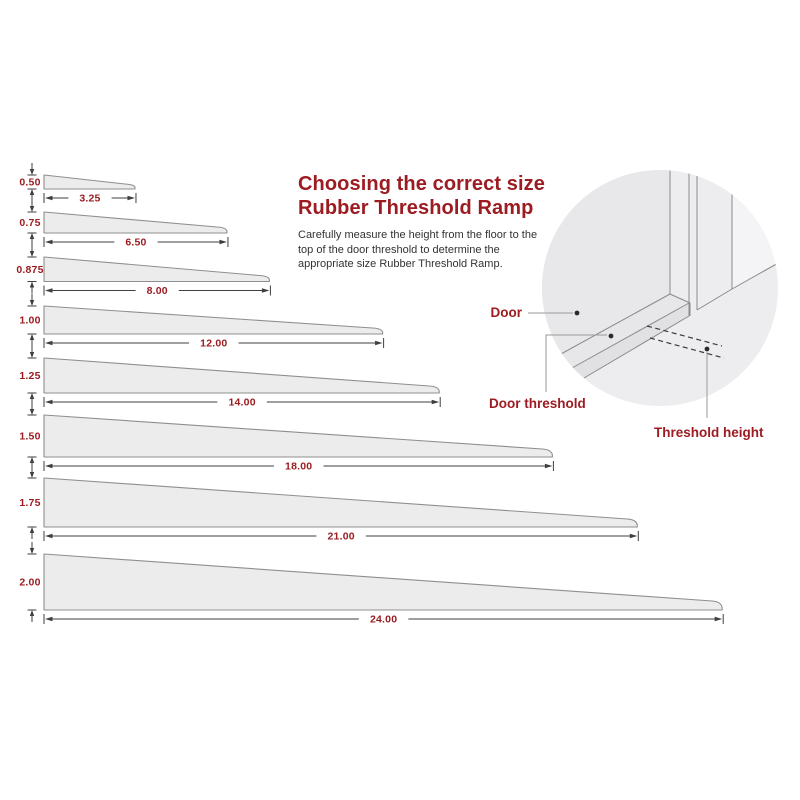 Image resolution: width=800 pixels, height=800 pixels. I want to click on threshold-top-dashed-line, so click(684, 336).